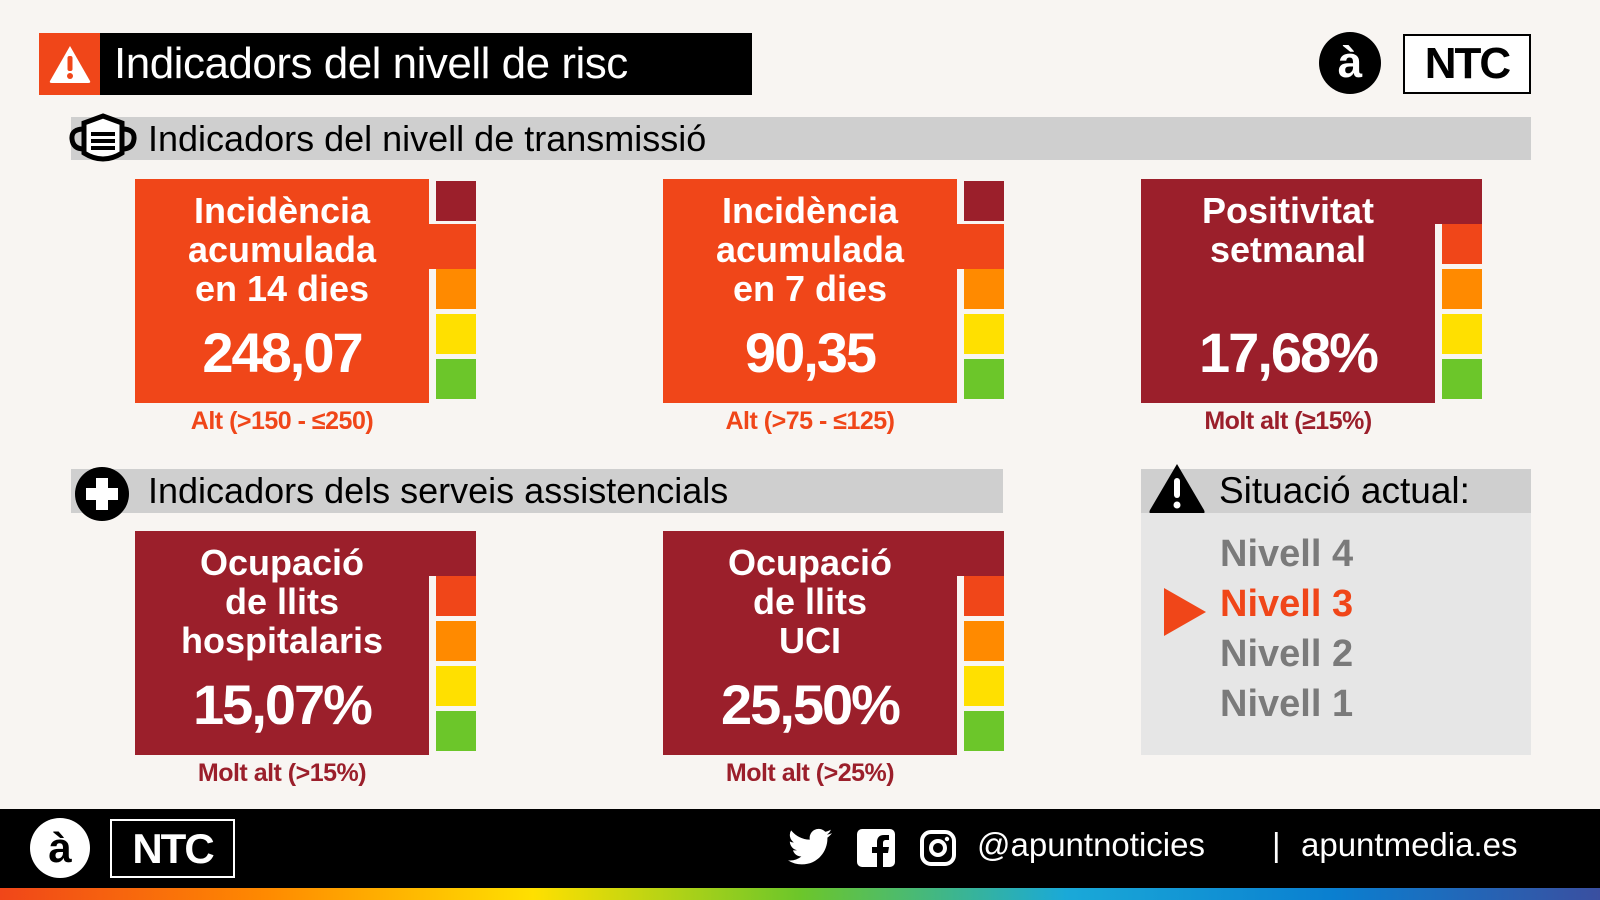 The height and width of the screenshot is (900, 1600). What do you see at coordinates (103, 141) in the screenshot?
I see `mask-icon` at bounding box center [103, 141].